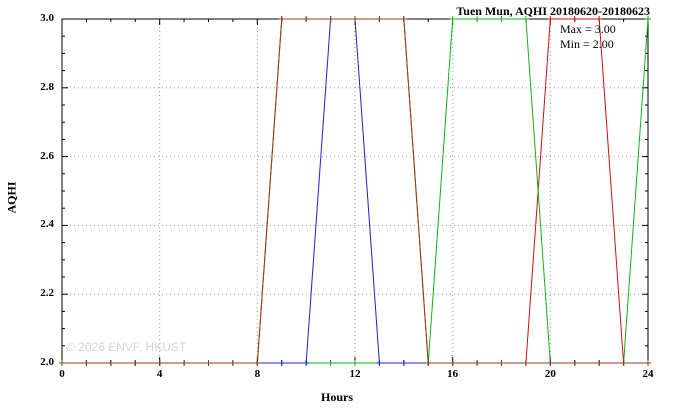  I want to click on x-tick-label: 20, so click(550, 374).